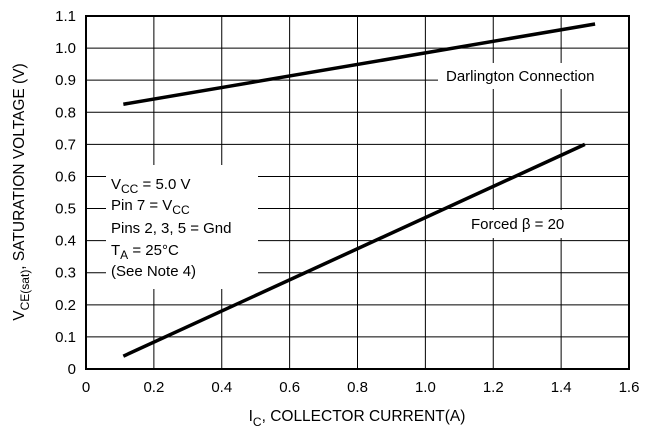 This screenshot has width=655, height=436. Describe the element at coordinates (359, 64) in the screenshot. I see `series-line-darlington` at that location.